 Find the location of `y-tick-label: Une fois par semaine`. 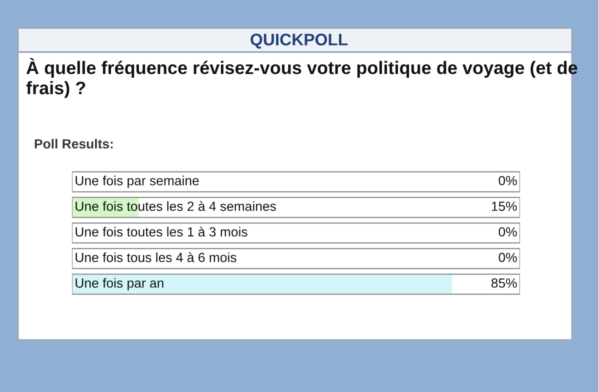

y-tick-label: Une fois par semaine is located at coordinates (137, 182).